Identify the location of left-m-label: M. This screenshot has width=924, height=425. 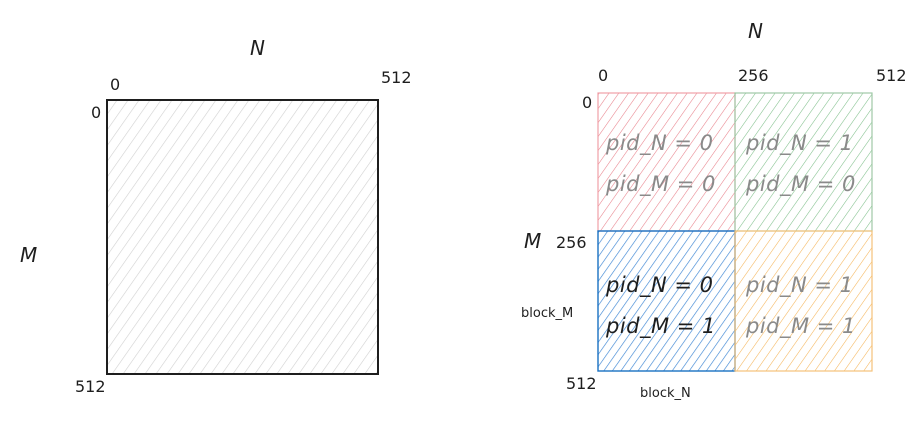
(28, 255).